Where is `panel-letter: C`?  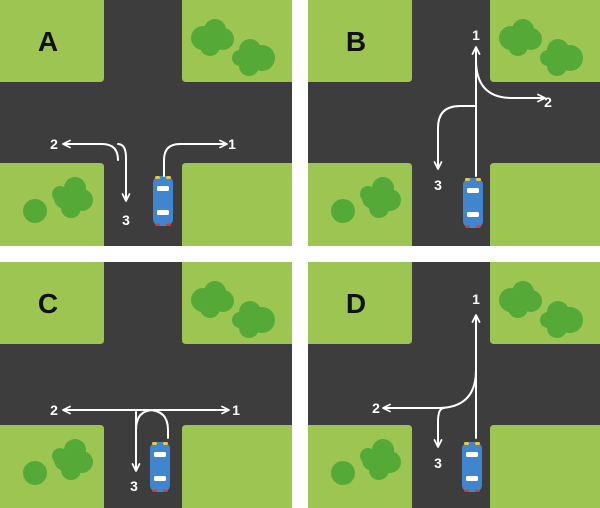
panel-letter: C is located at coordinates (48, 303).